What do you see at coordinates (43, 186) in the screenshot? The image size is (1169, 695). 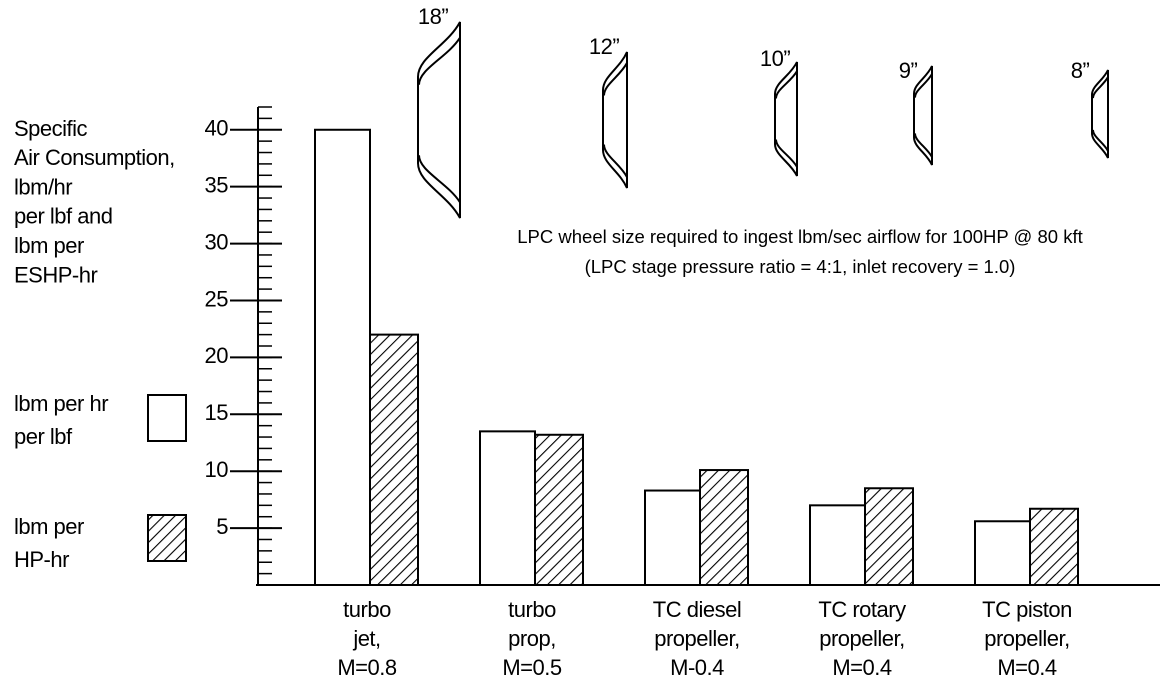 I see `y-axis-label: lbm/hr` at bounding box center [43, 186].